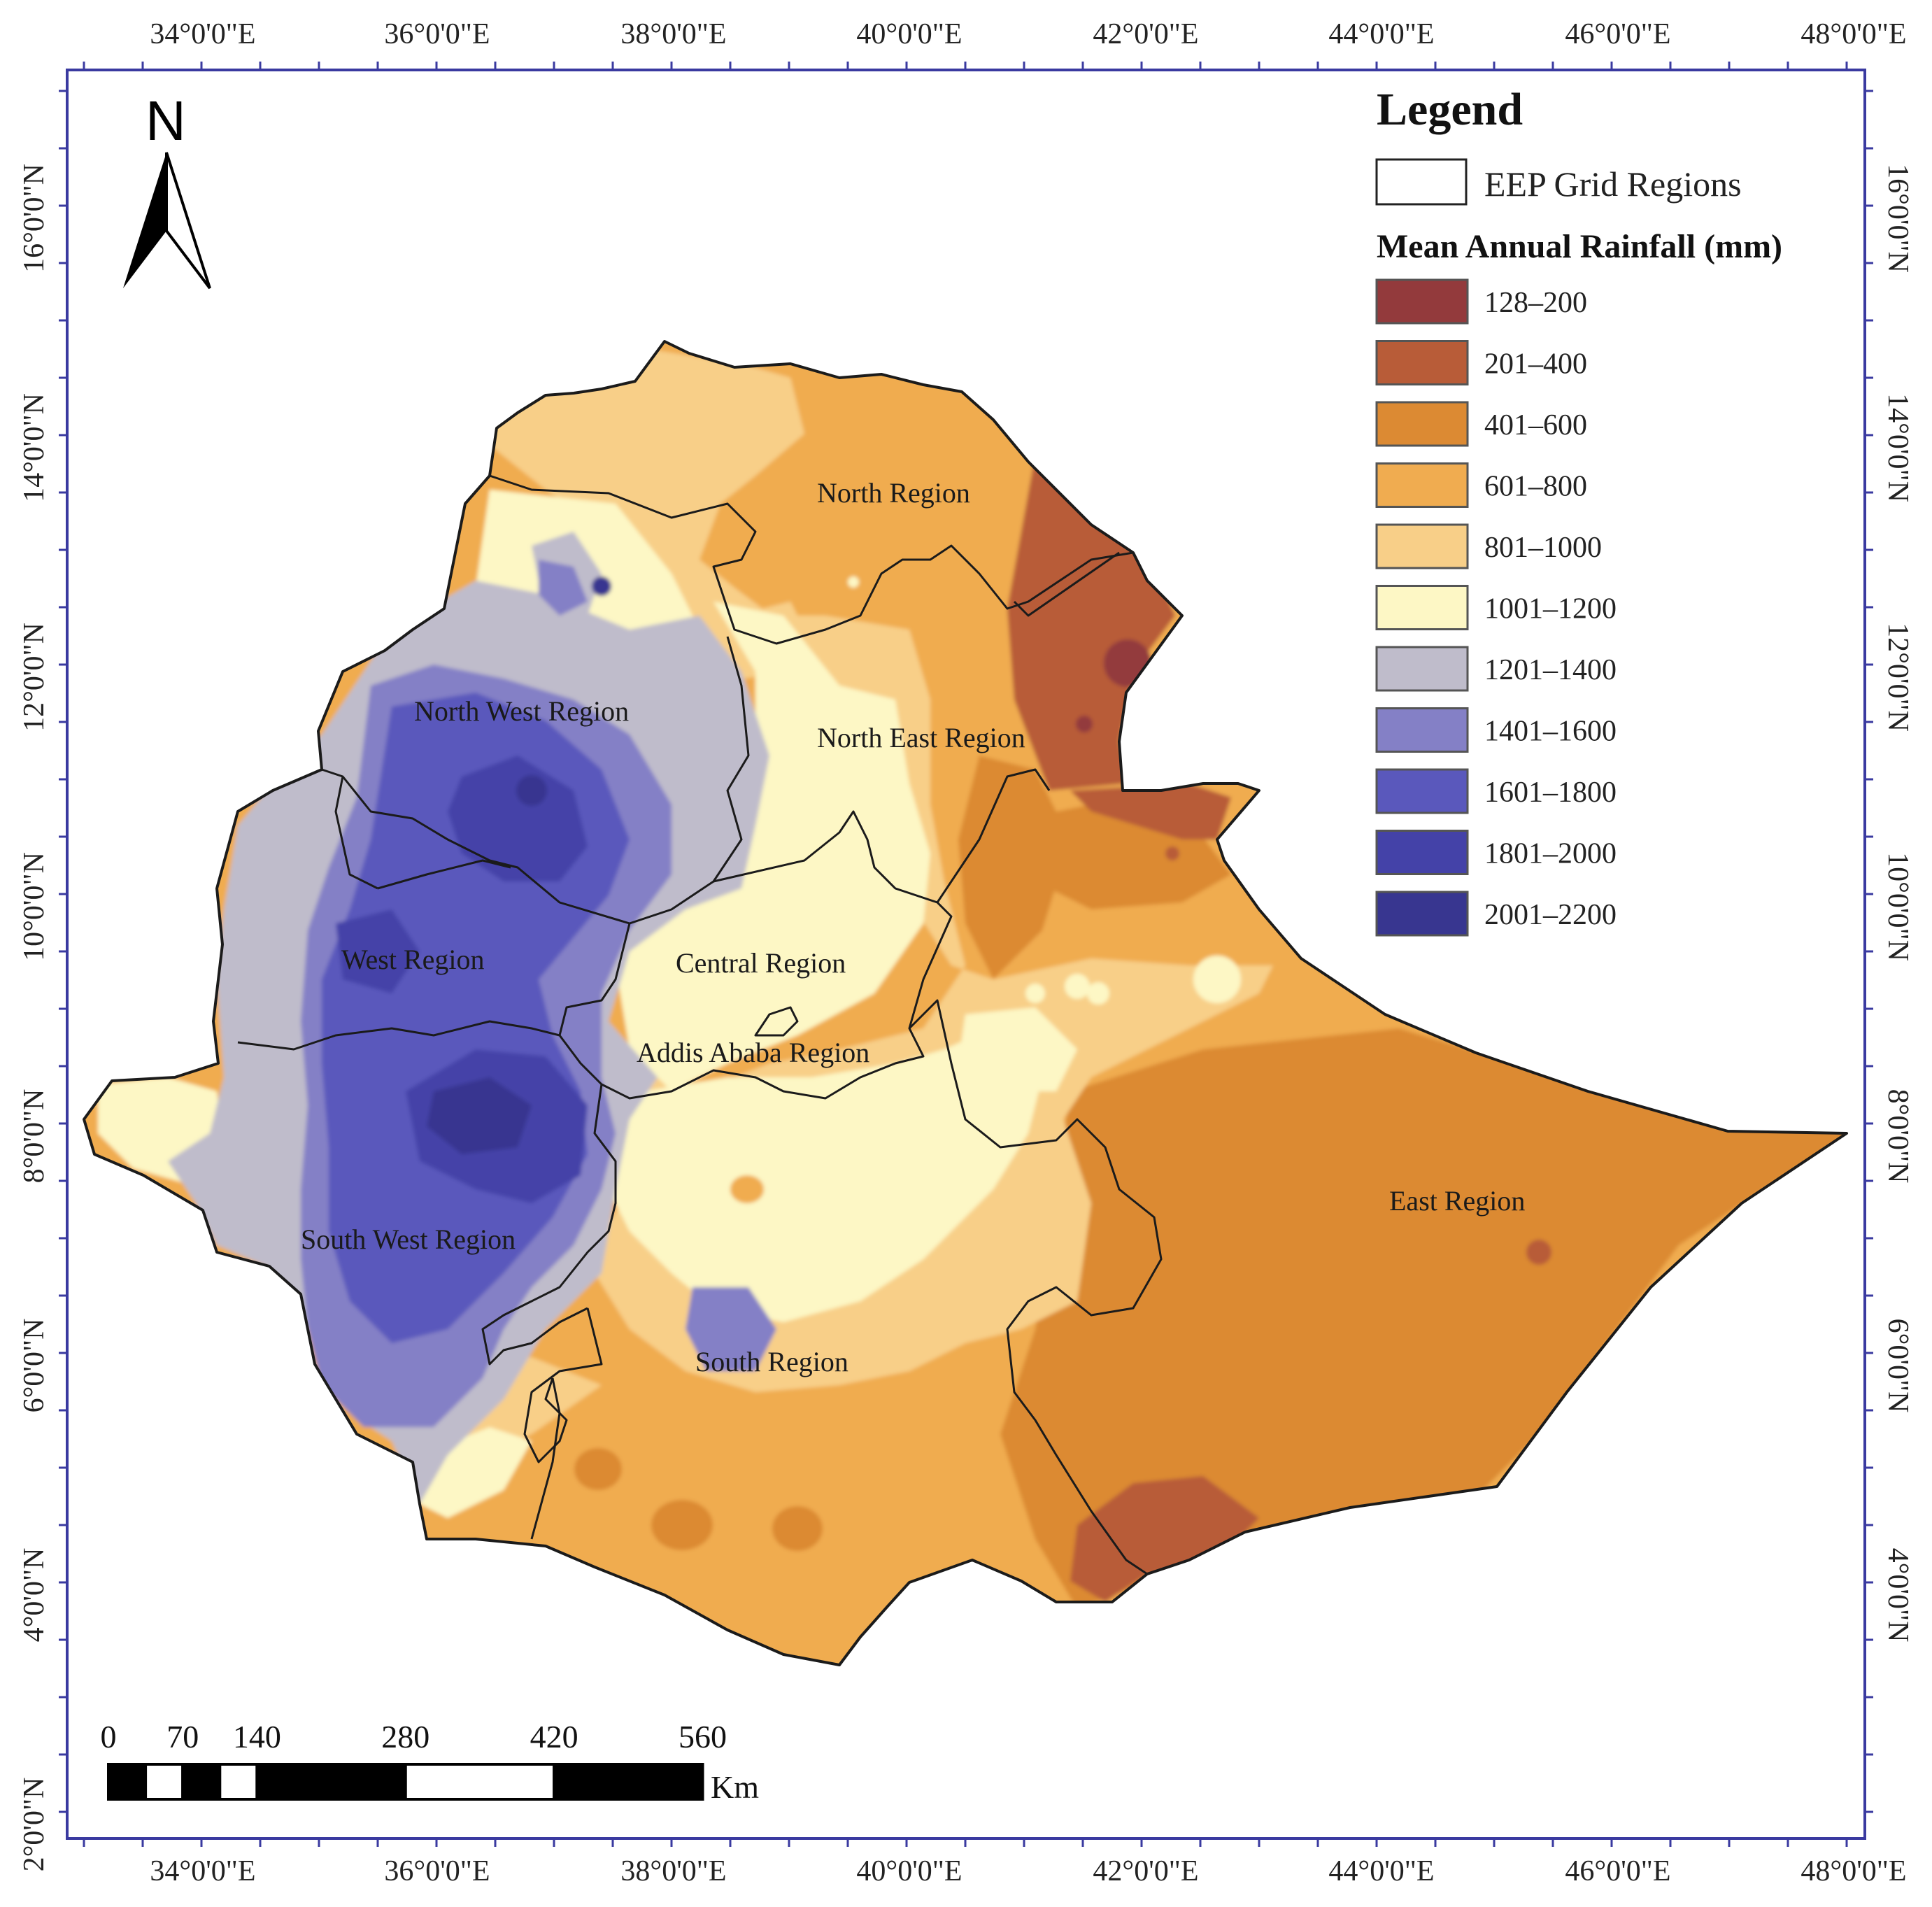  Describe the element at coordinates (554, 1736) in the screenshot. I see `scale-bar-tick: 420` at that location.